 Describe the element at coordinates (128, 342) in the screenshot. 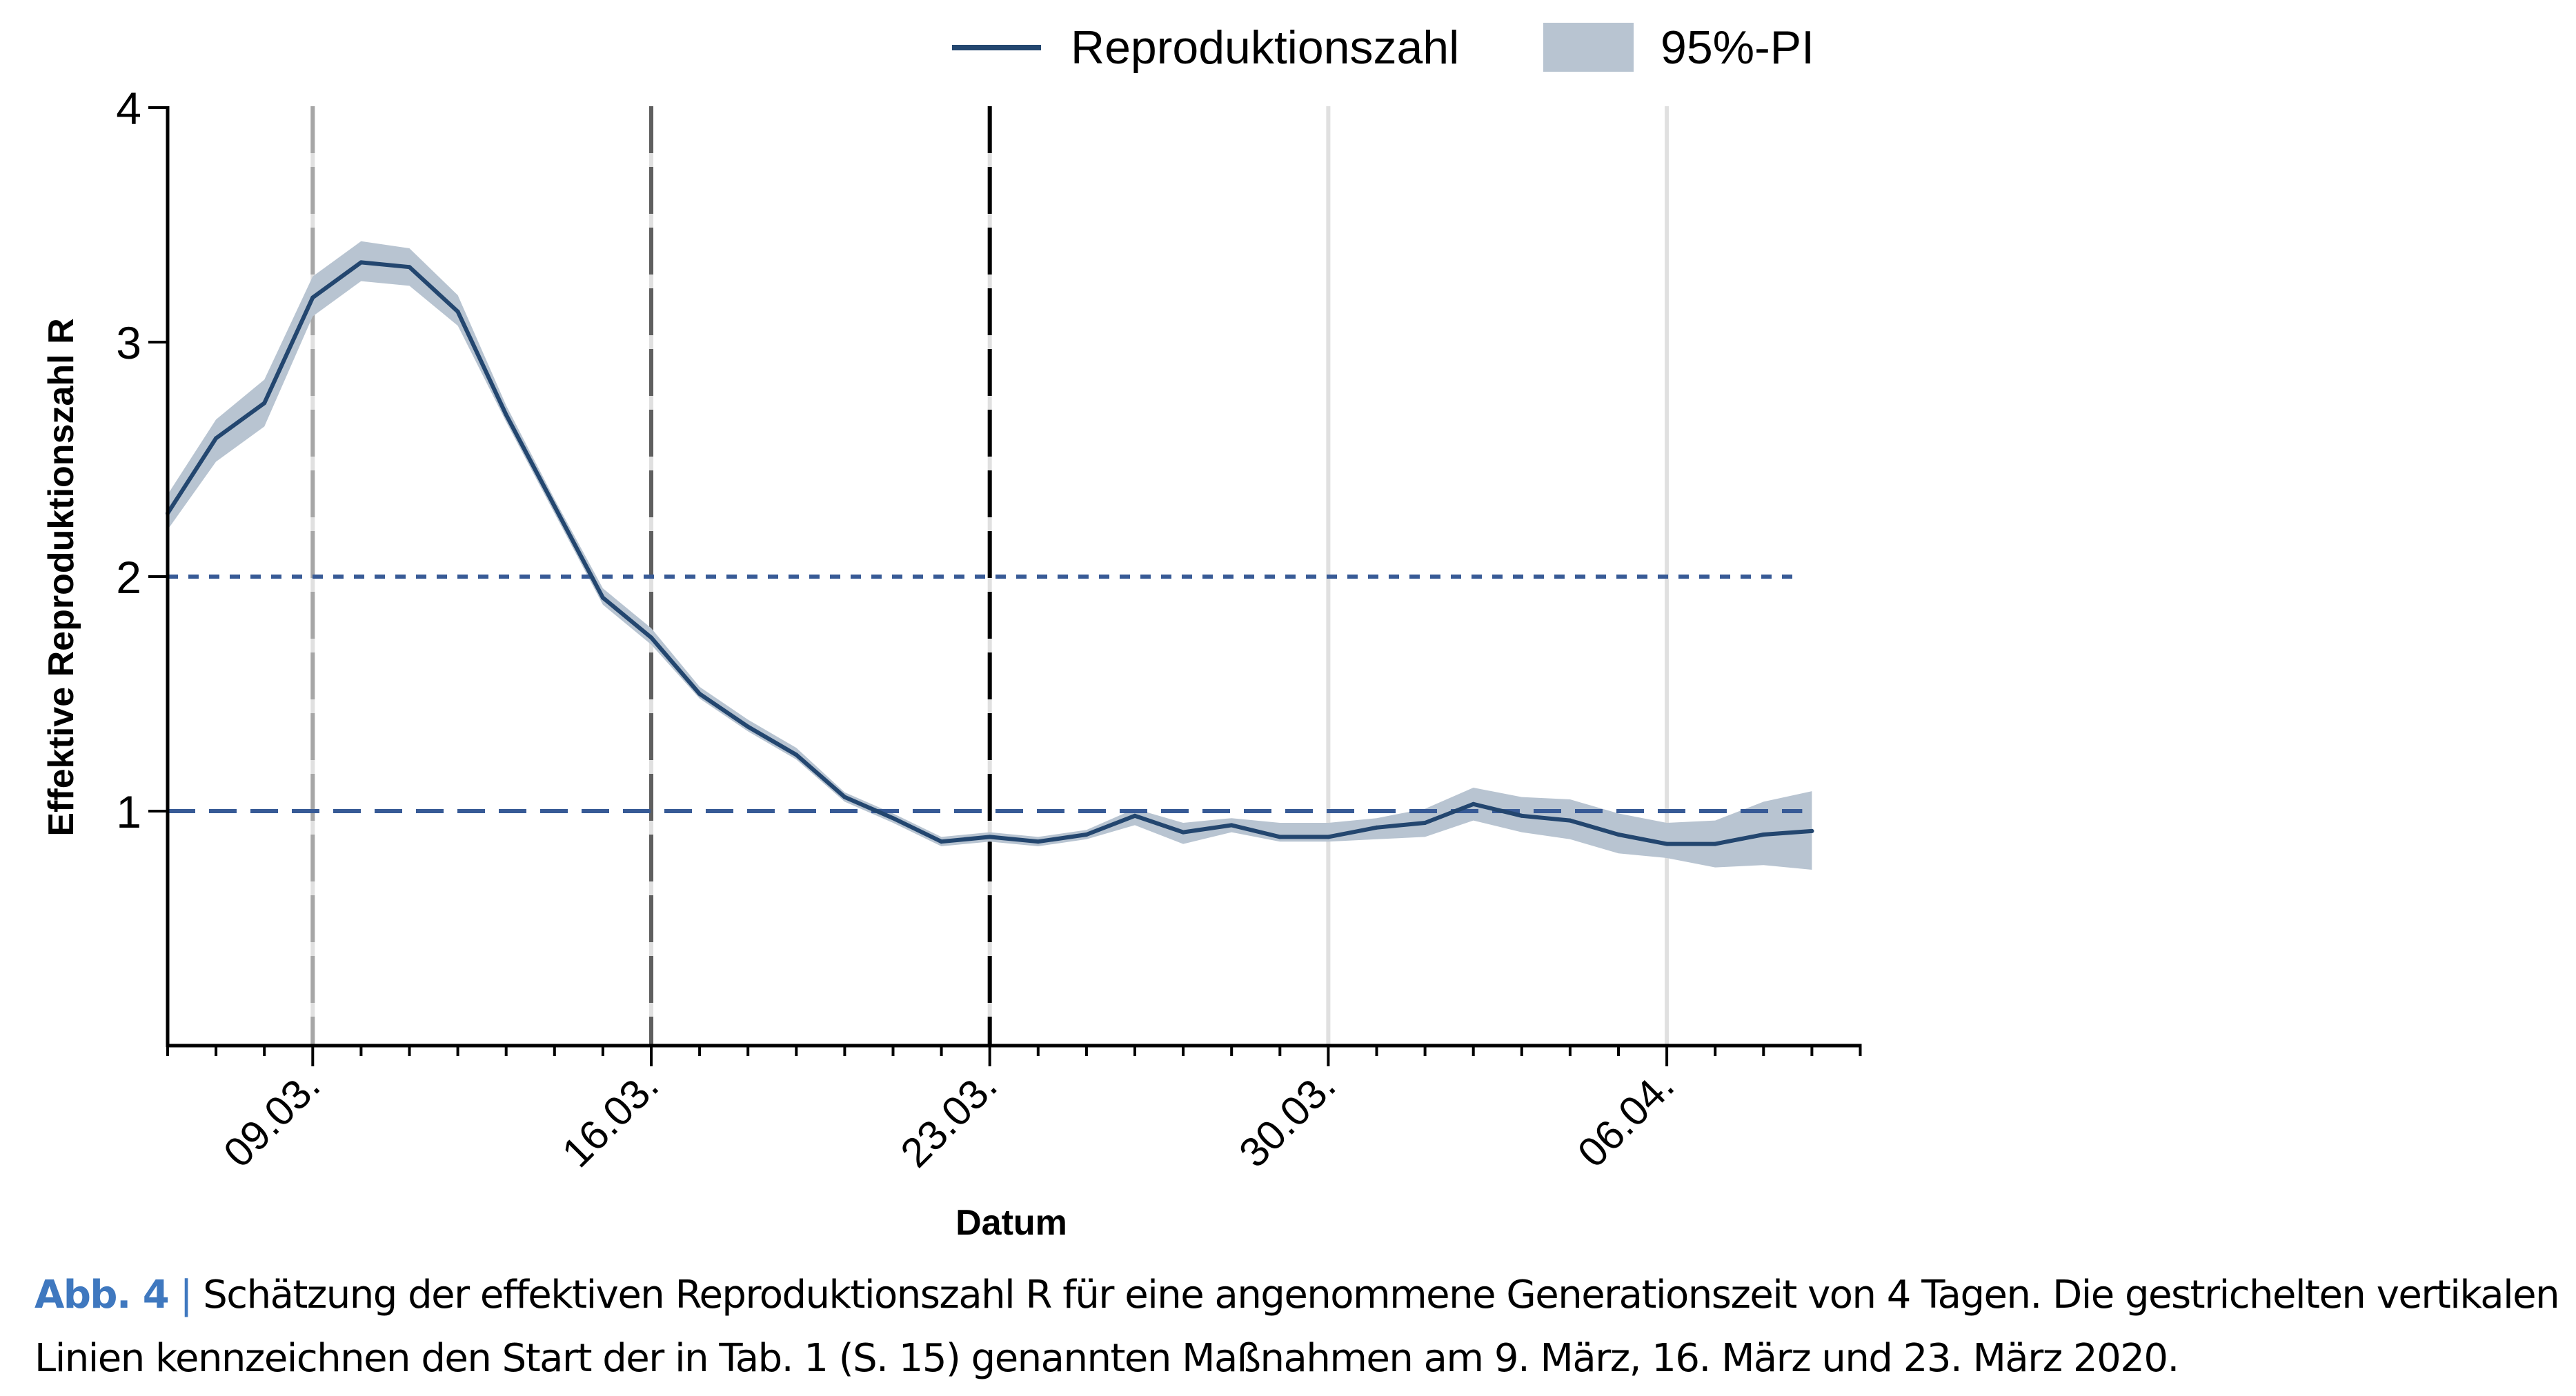

I see `y-tick-label: 3` at that location.